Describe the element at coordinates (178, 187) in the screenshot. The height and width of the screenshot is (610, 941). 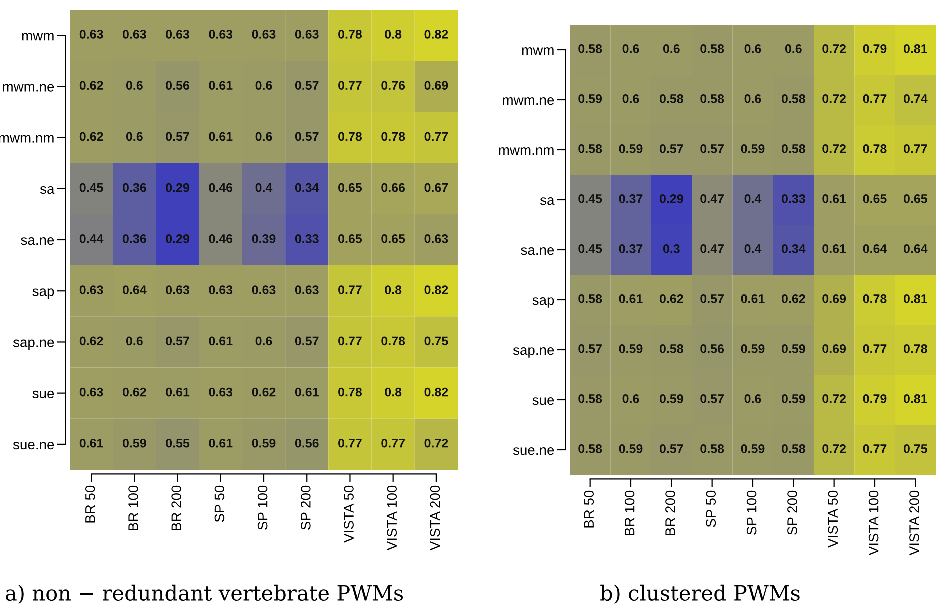
I see `data-label: 0.29` at that location.